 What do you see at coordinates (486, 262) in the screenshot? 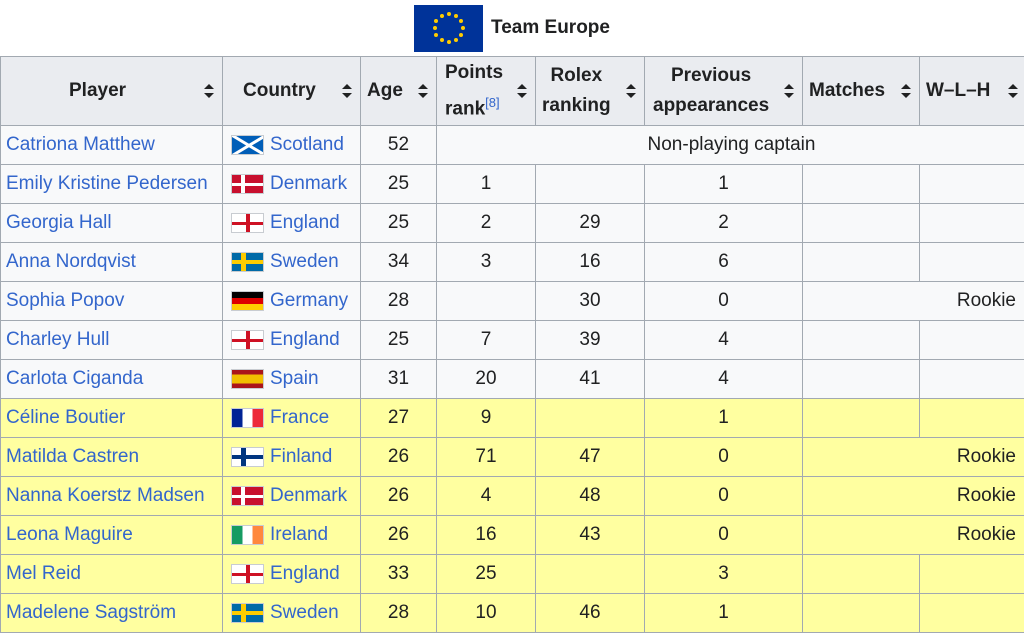
I see `points-rank-cell: 3` at bounding box center [486, 262].